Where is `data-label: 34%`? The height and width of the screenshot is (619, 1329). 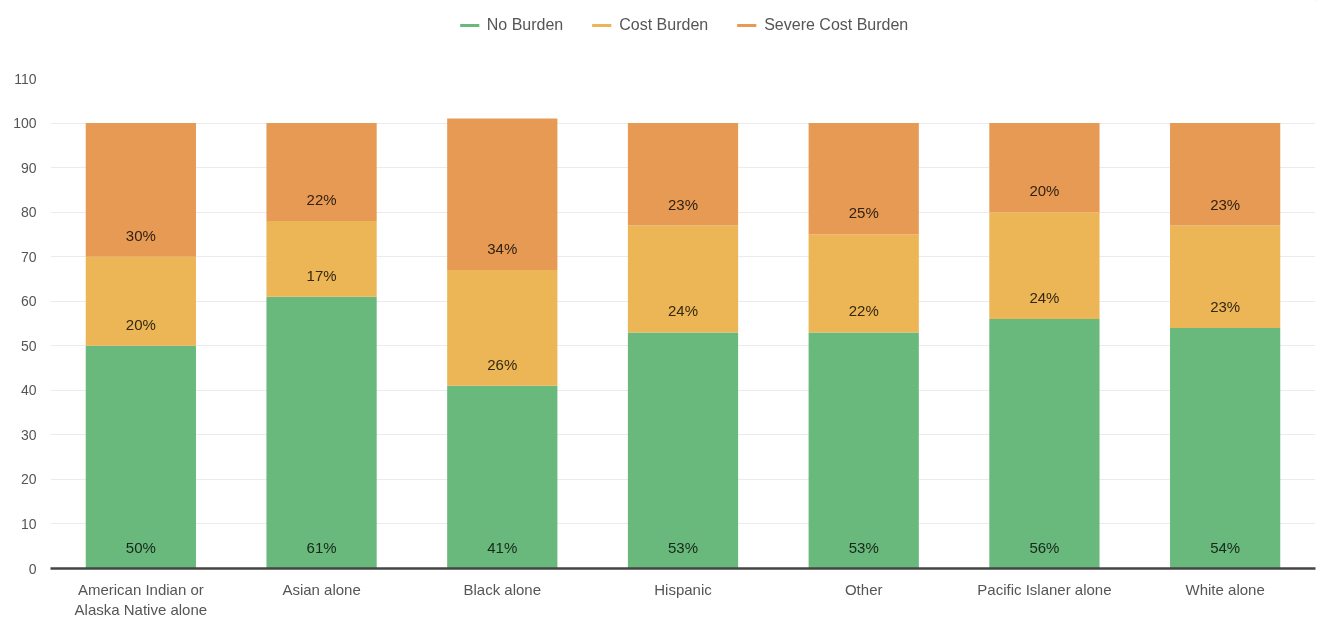 data-label: 34% is located at coordinates (502, 249).